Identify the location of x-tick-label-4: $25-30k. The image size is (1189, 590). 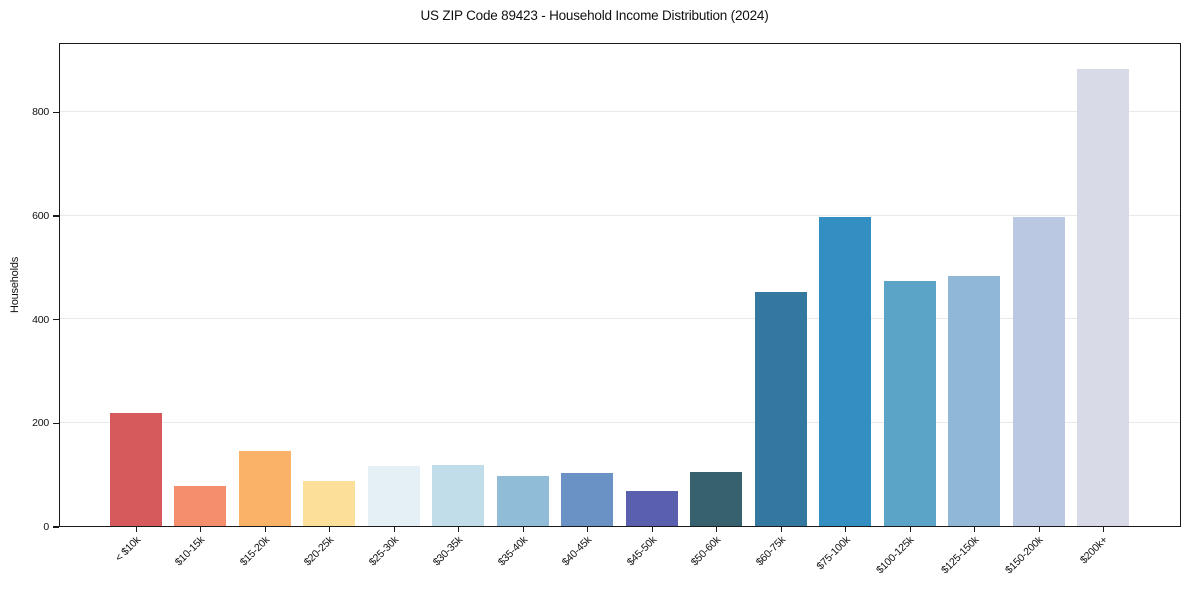
(383, 551).